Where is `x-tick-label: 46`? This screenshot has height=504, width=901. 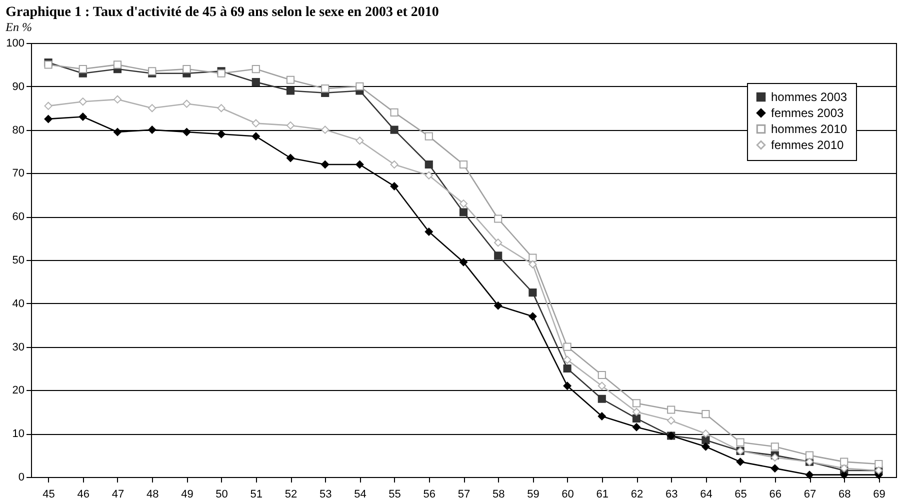 x-tick-label: 46 is located at coordinates (83, 494).